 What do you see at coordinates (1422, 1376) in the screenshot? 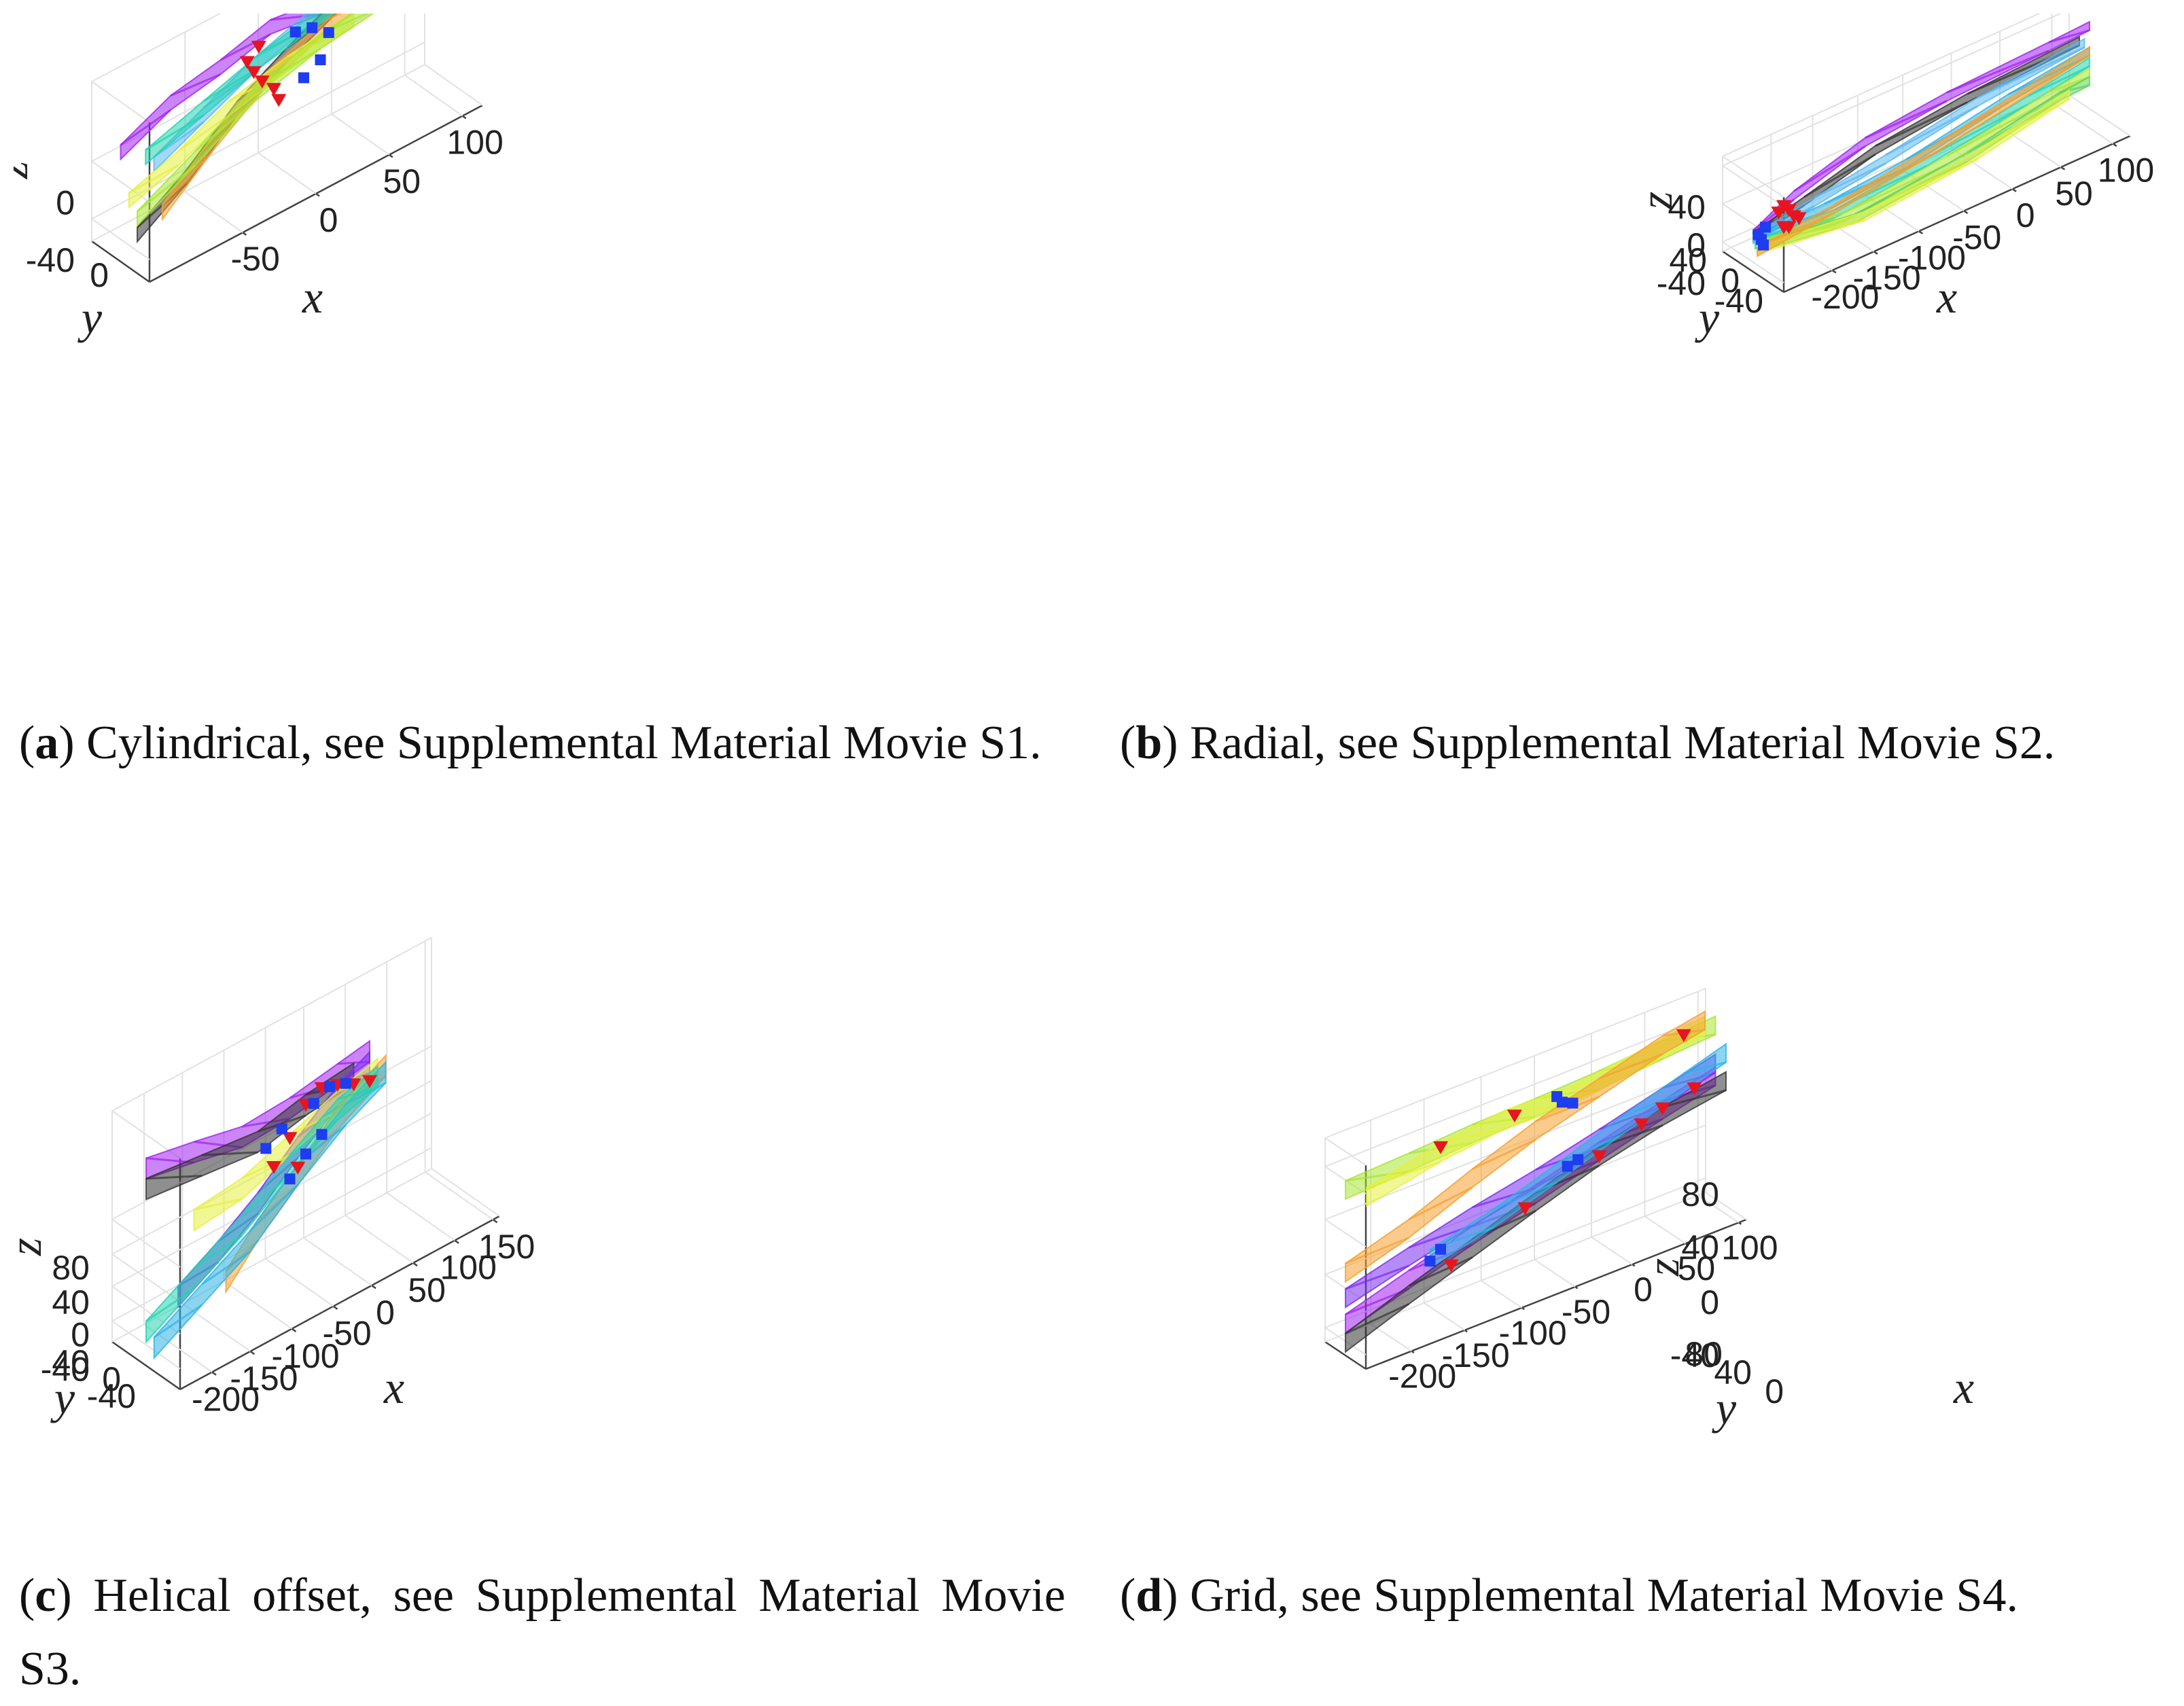
I see `x-tick-label: -200` at bounding box center [1422, 1376].